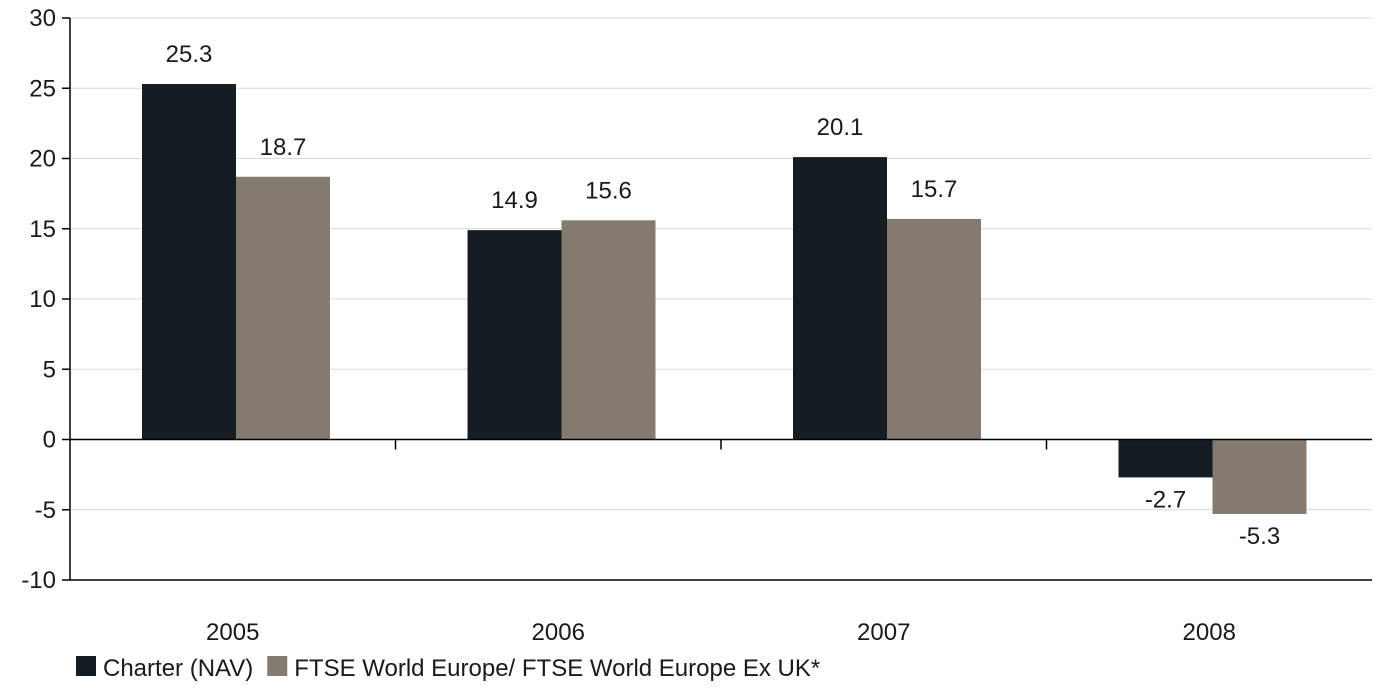 The width and height of the screenshot is (1378, 691). What do you see at coordinates (1165, 499) in the screenshot?
I see `data-label: -2.7` at bounding box center [1165, 499].